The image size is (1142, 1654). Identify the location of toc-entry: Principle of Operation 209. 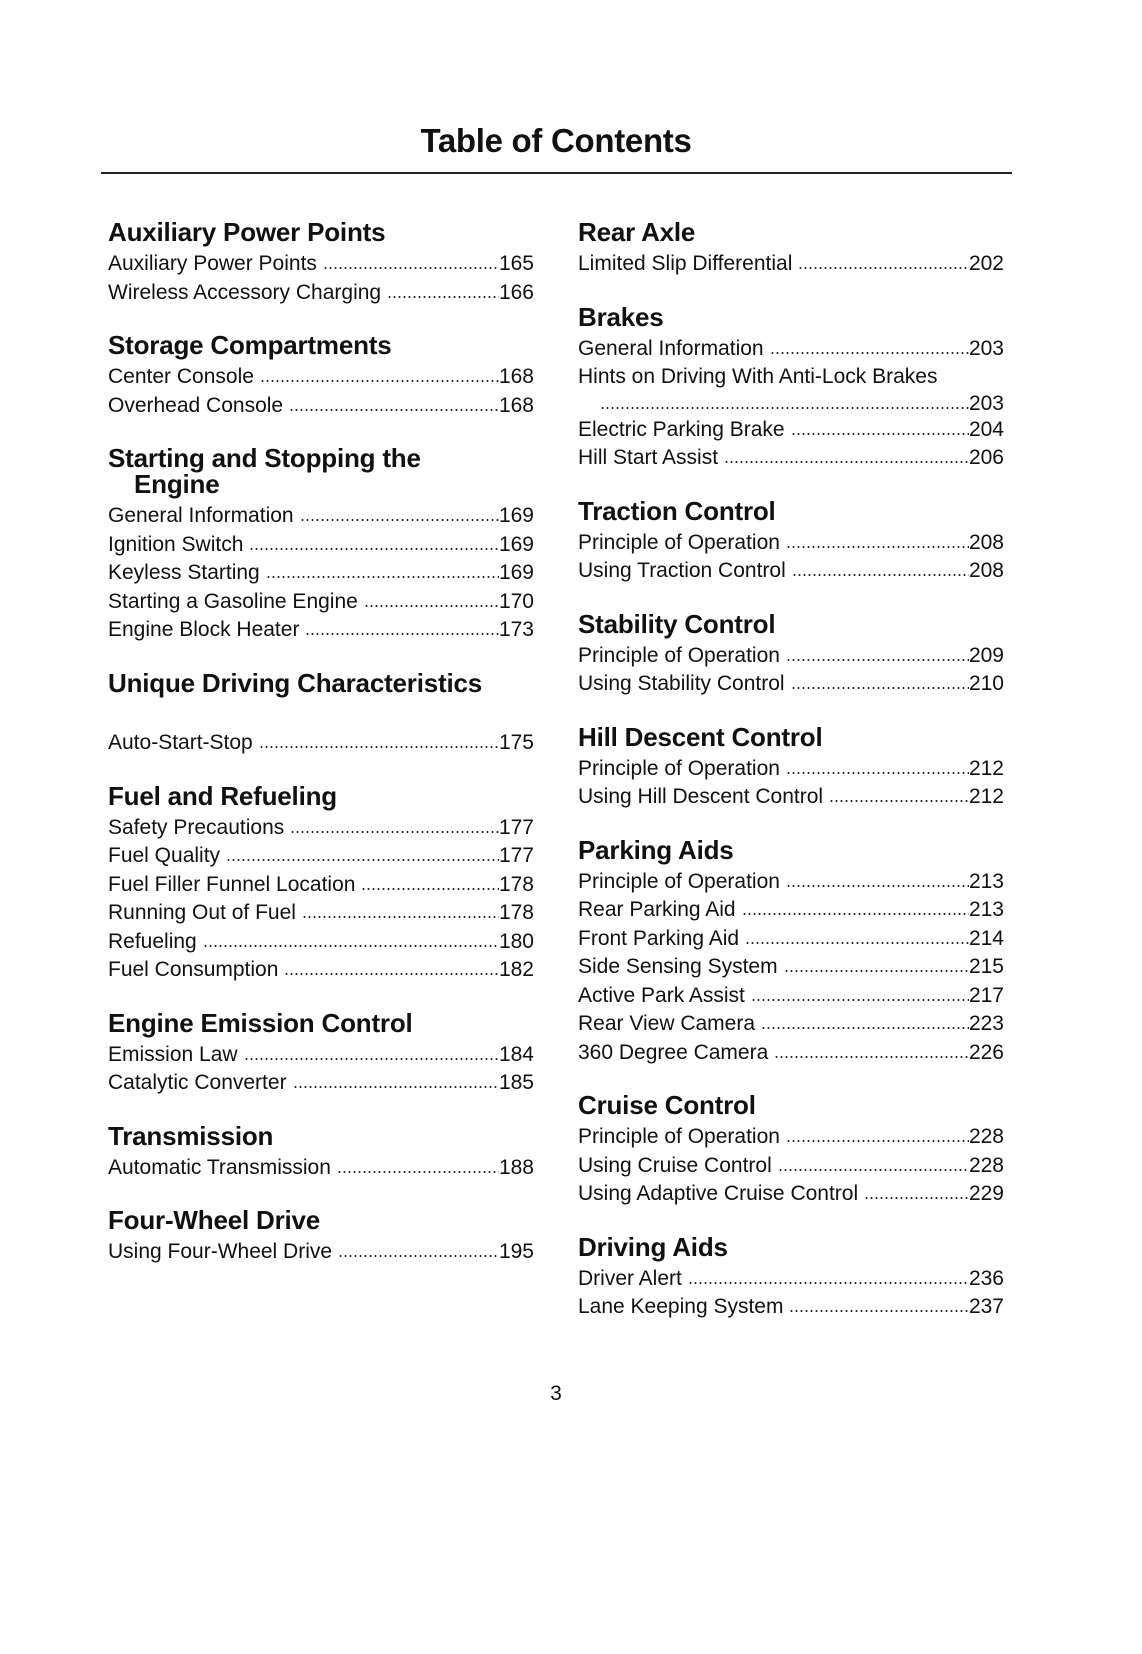
(791, 656).